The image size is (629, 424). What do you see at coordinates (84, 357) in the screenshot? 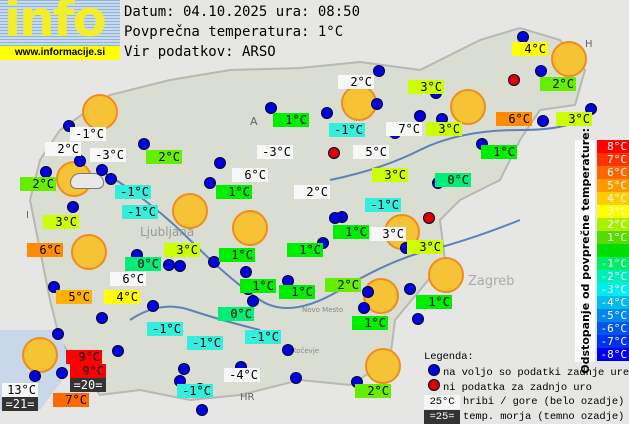
I see `station-temperature-label: 9°C` at bounding box center [84, 357].